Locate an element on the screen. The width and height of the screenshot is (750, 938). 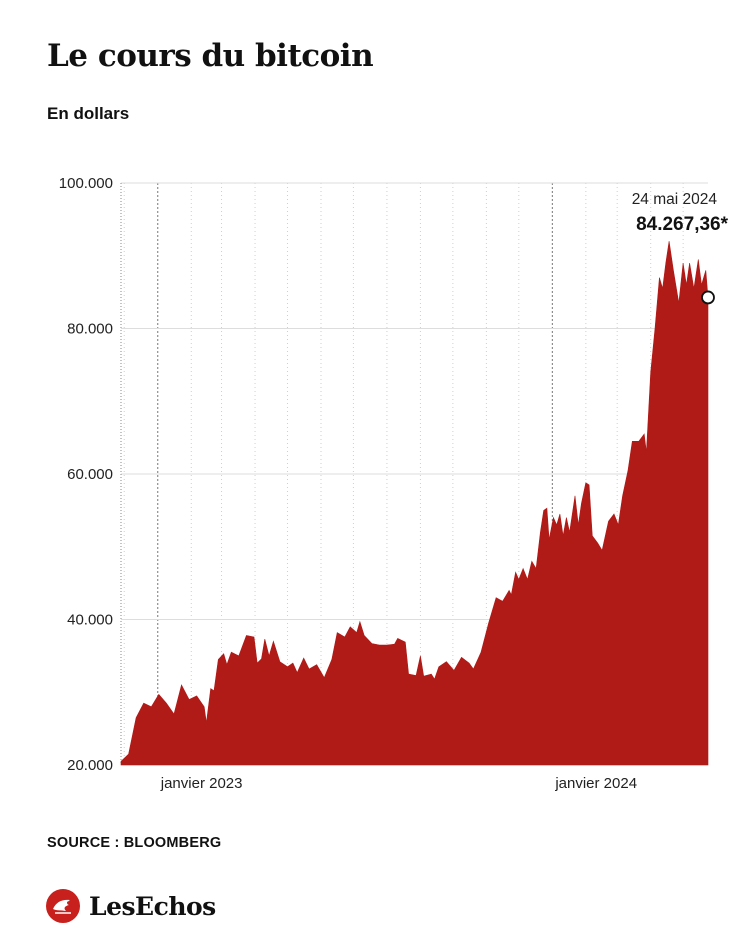
x-tick-label: janvier 2024 is located at coordinates (595, 783).